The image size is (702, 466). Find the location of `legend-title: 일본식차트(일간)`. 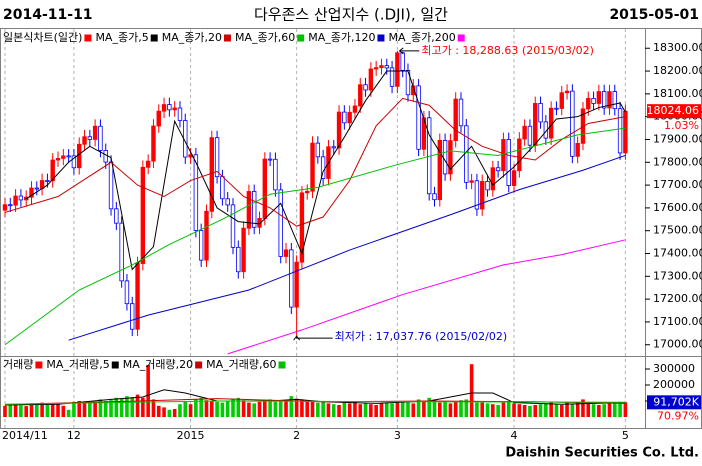

legend-title: 일본식차트(일간) is located at coordinates (42, 37).